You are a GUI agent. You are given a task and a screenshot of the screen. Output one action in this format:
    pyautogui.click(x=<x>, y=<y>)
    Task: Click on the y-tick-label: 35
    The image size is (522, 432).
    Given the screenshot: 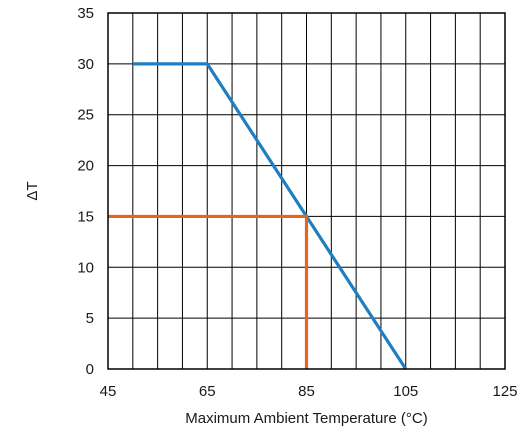 What is the action you would take?
    pyautogui.click(x=85, y=13)
    